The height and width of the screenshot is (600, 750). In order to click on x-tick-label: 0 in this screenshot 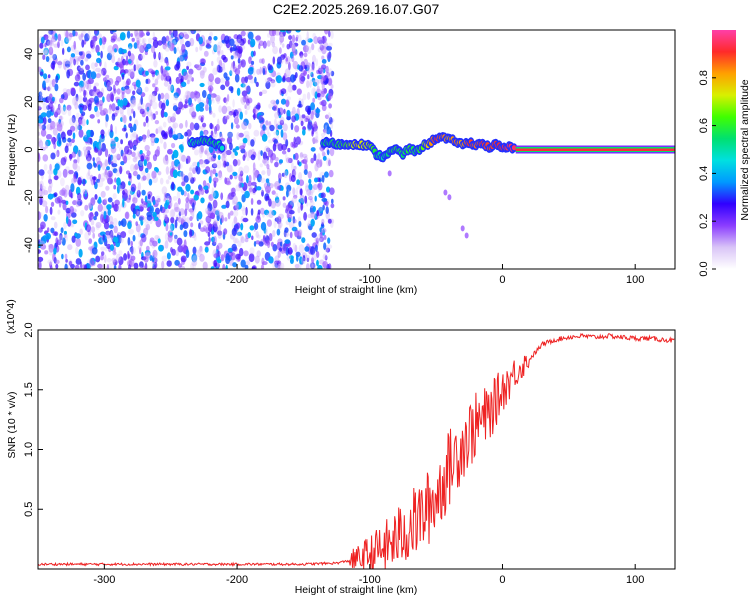, I will do `click(502, 580)`.